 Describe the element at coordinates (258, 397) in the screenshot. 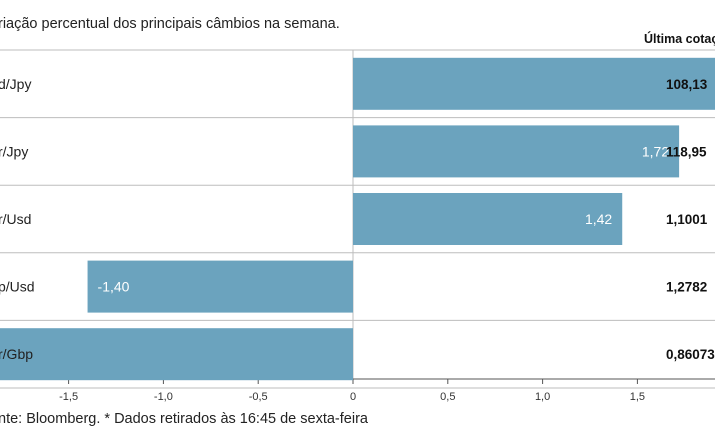

I see `x-tick-label: -0,5` at that location.